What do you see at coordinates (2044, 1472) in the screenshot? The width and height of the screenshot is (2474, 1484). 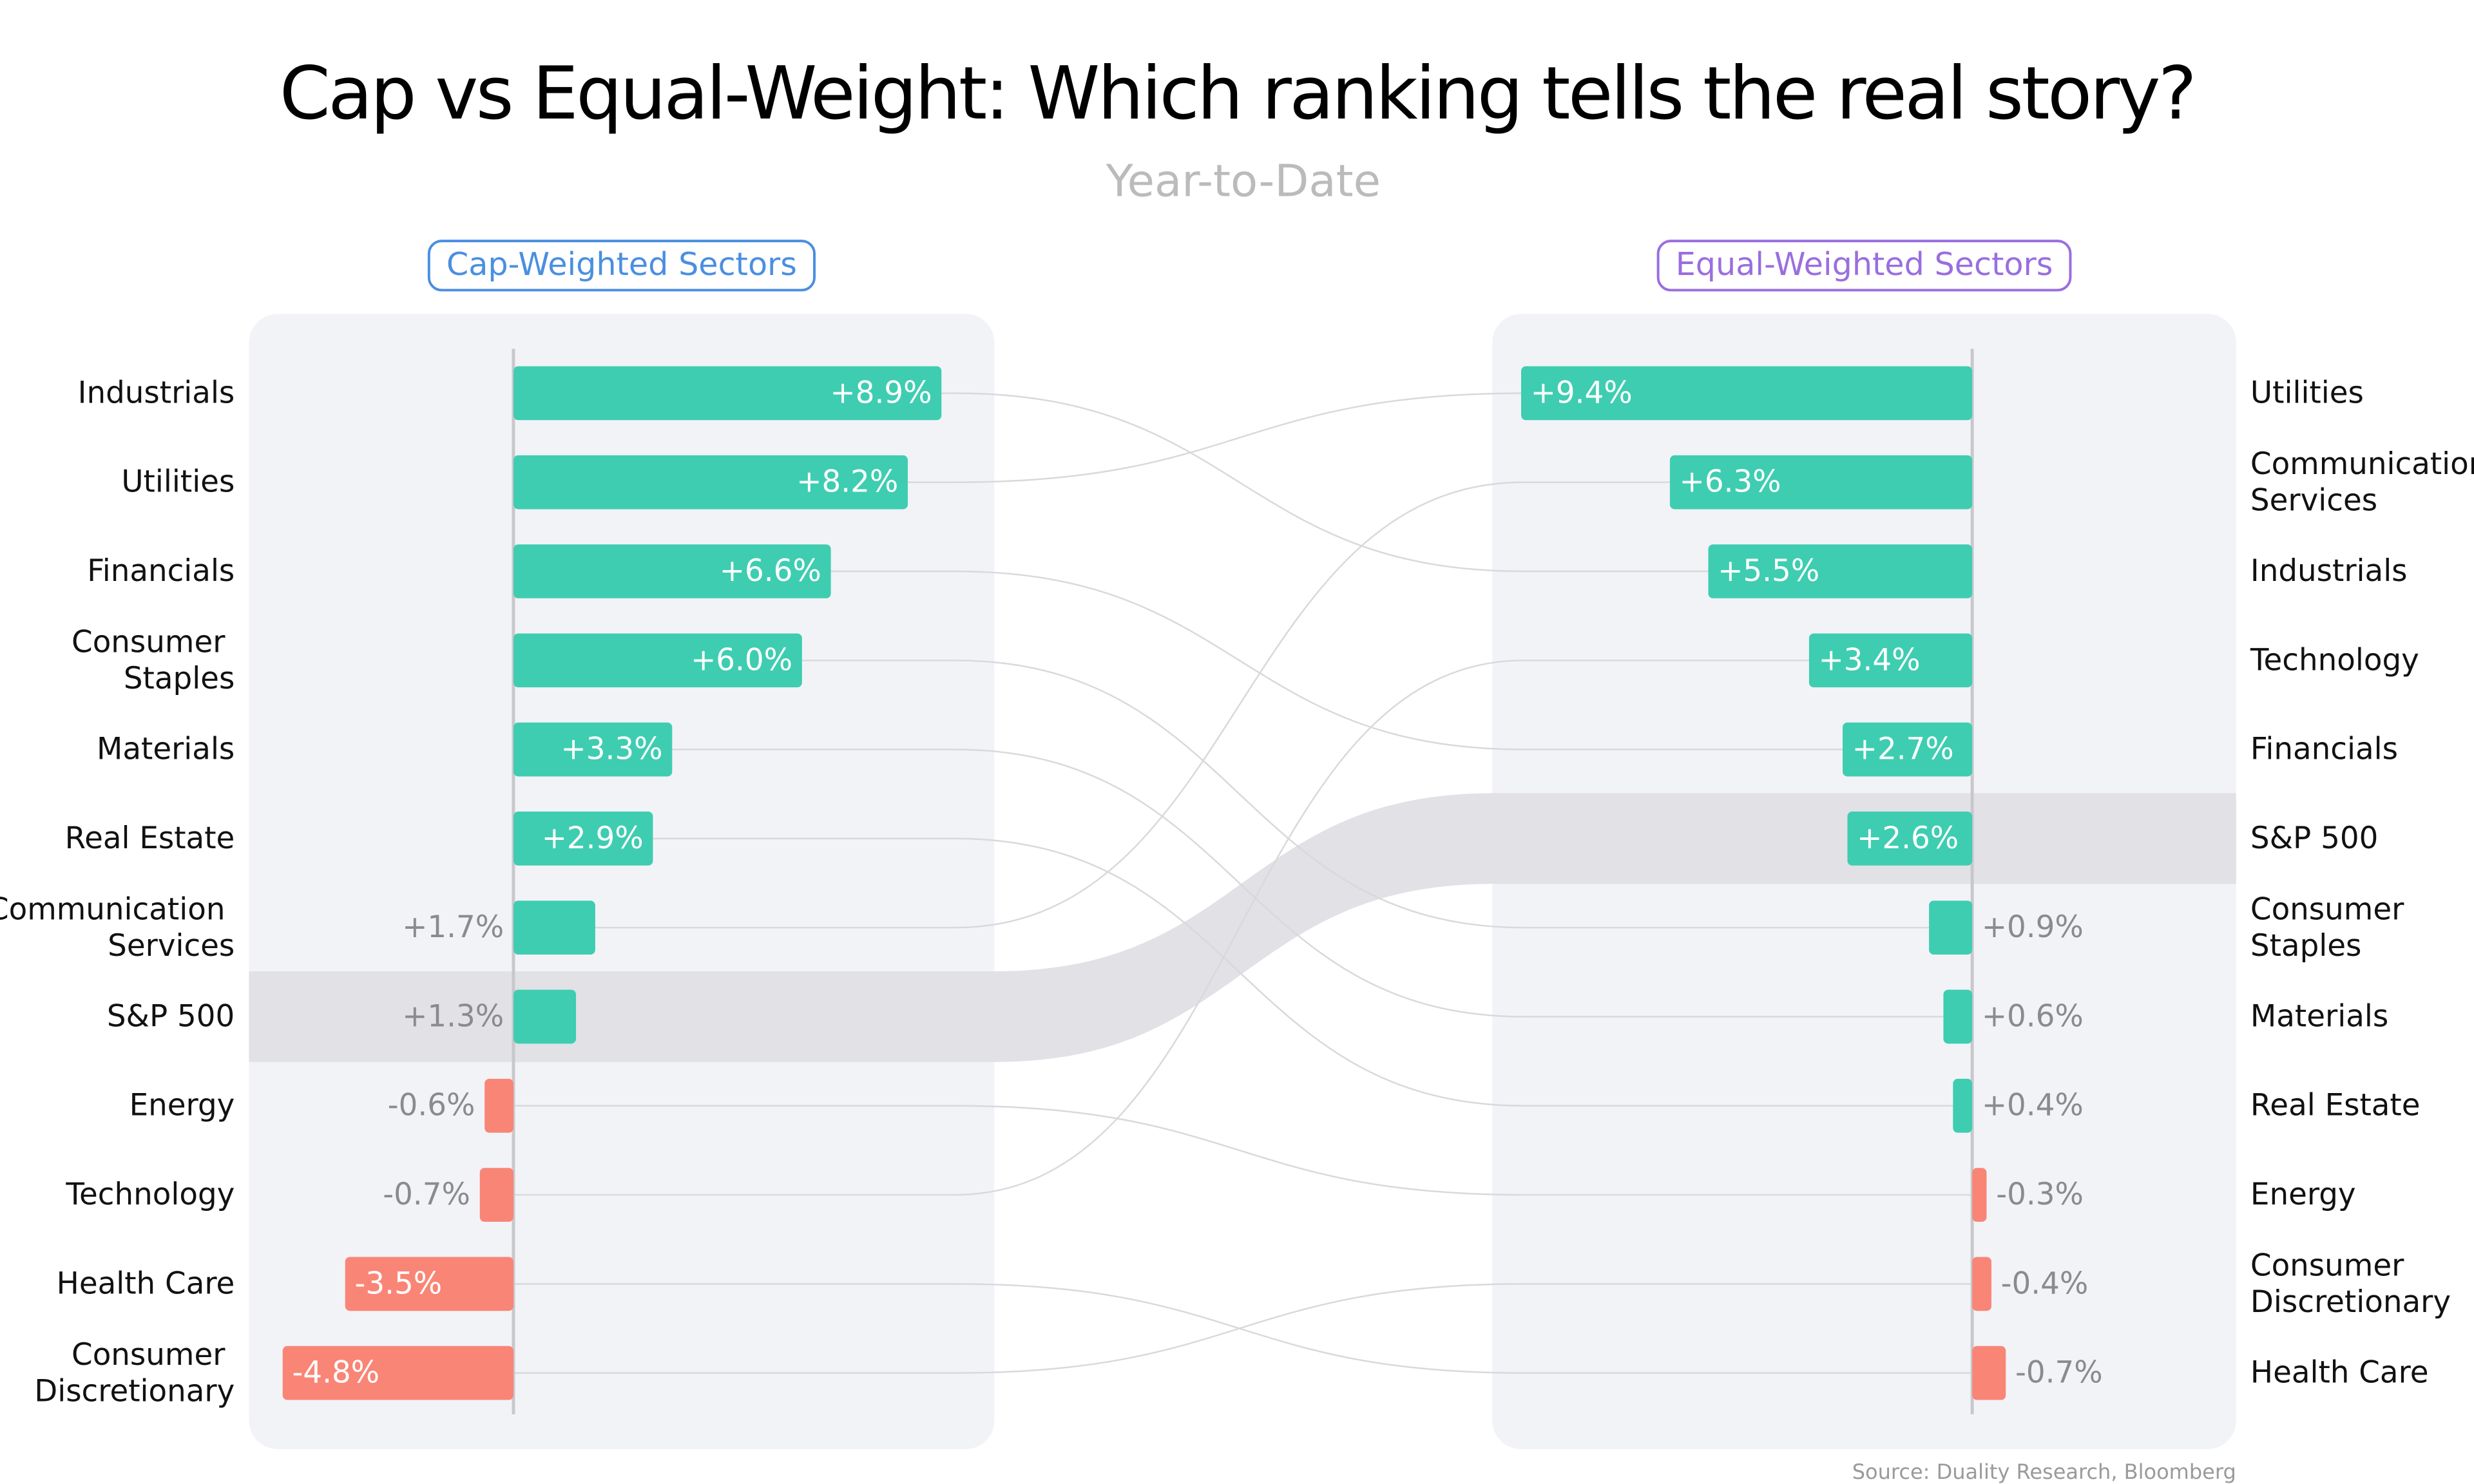 I see `source-note: Source: Duality Research, Bloomberg` at bounding box center [2044, 1472].